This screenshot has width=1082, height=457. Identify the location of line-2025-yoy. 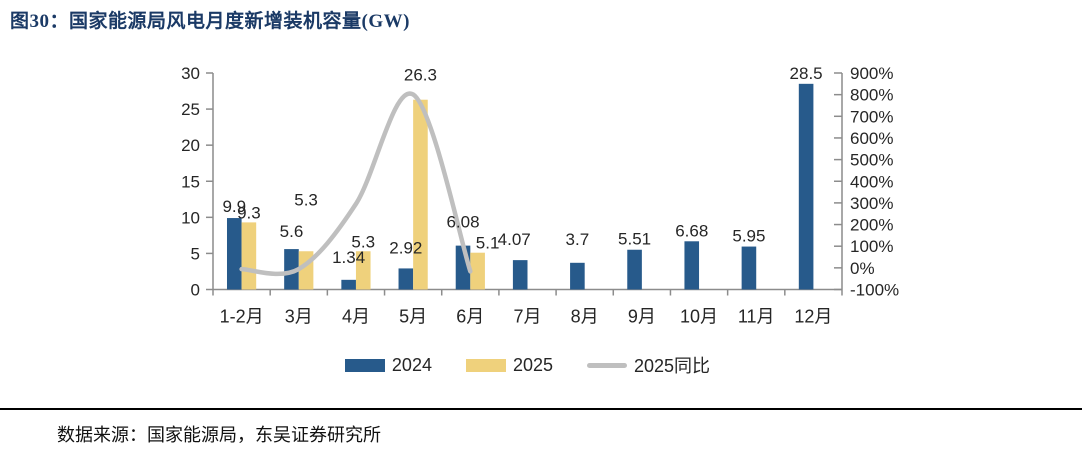
(356, 184).